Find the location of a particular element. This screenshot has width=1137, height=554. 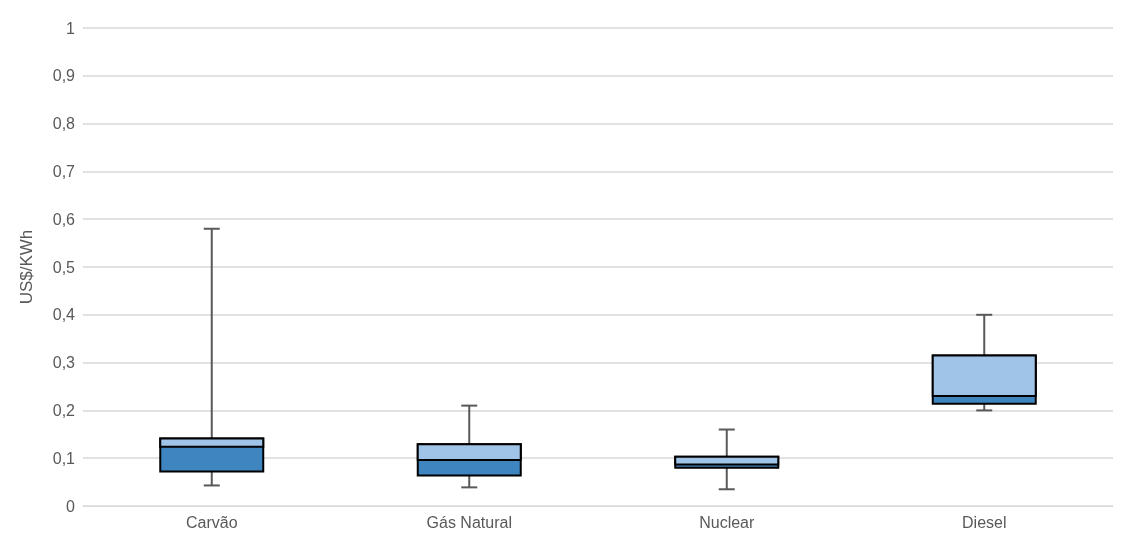

x-tick-label: Nuclear is located at coordinates (727, 522).